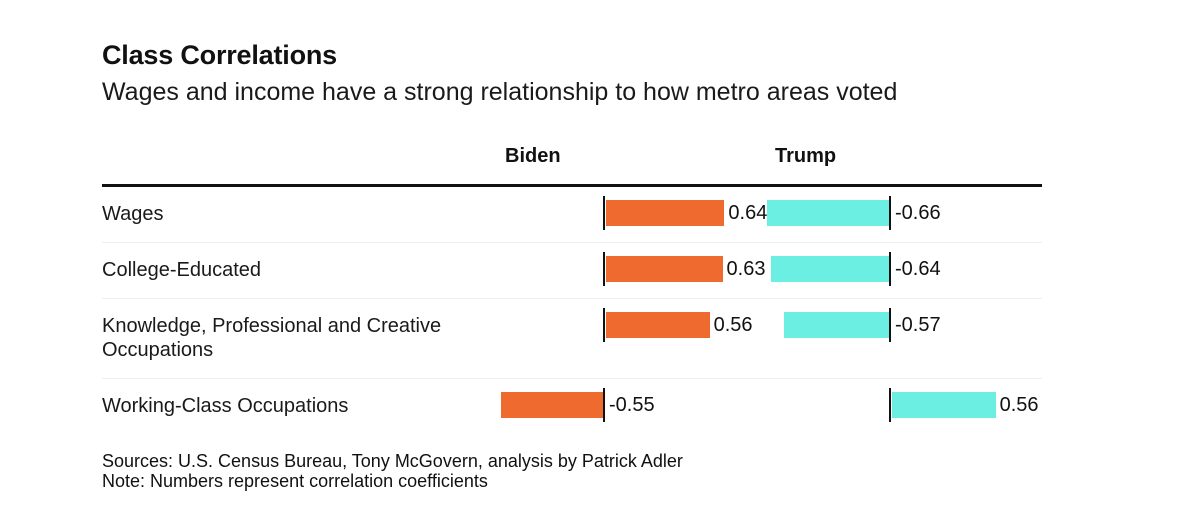  What do you see at coordinates (733, 325) in the screenshot?
I see `biden-value-label: 0.56` at bounding box center [733, 325].